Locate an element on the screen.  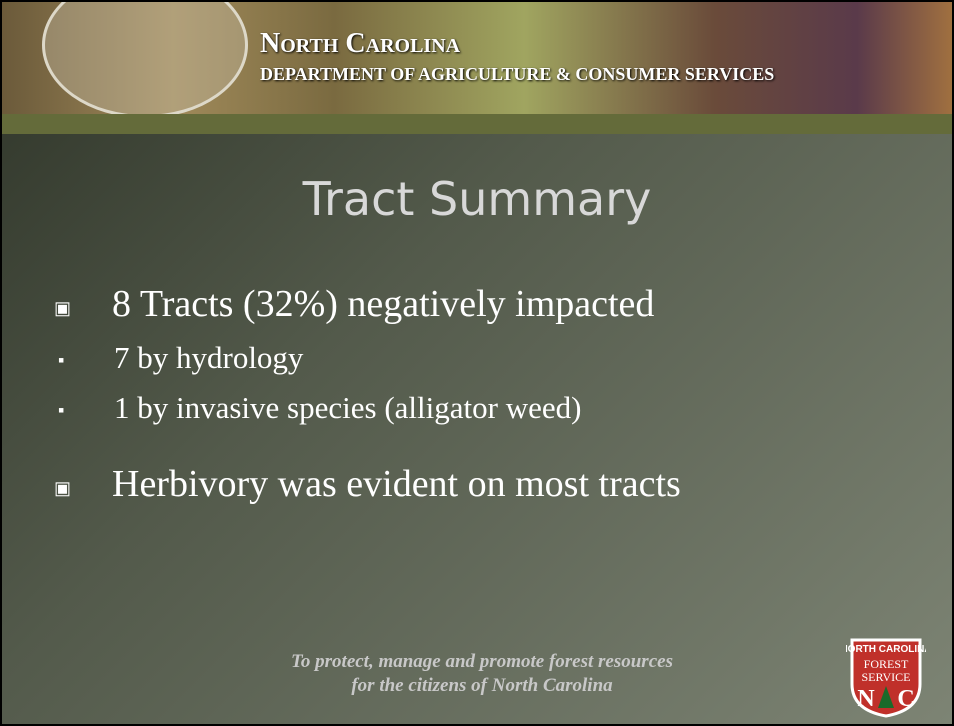
tree is located at coordinates (886, 697).